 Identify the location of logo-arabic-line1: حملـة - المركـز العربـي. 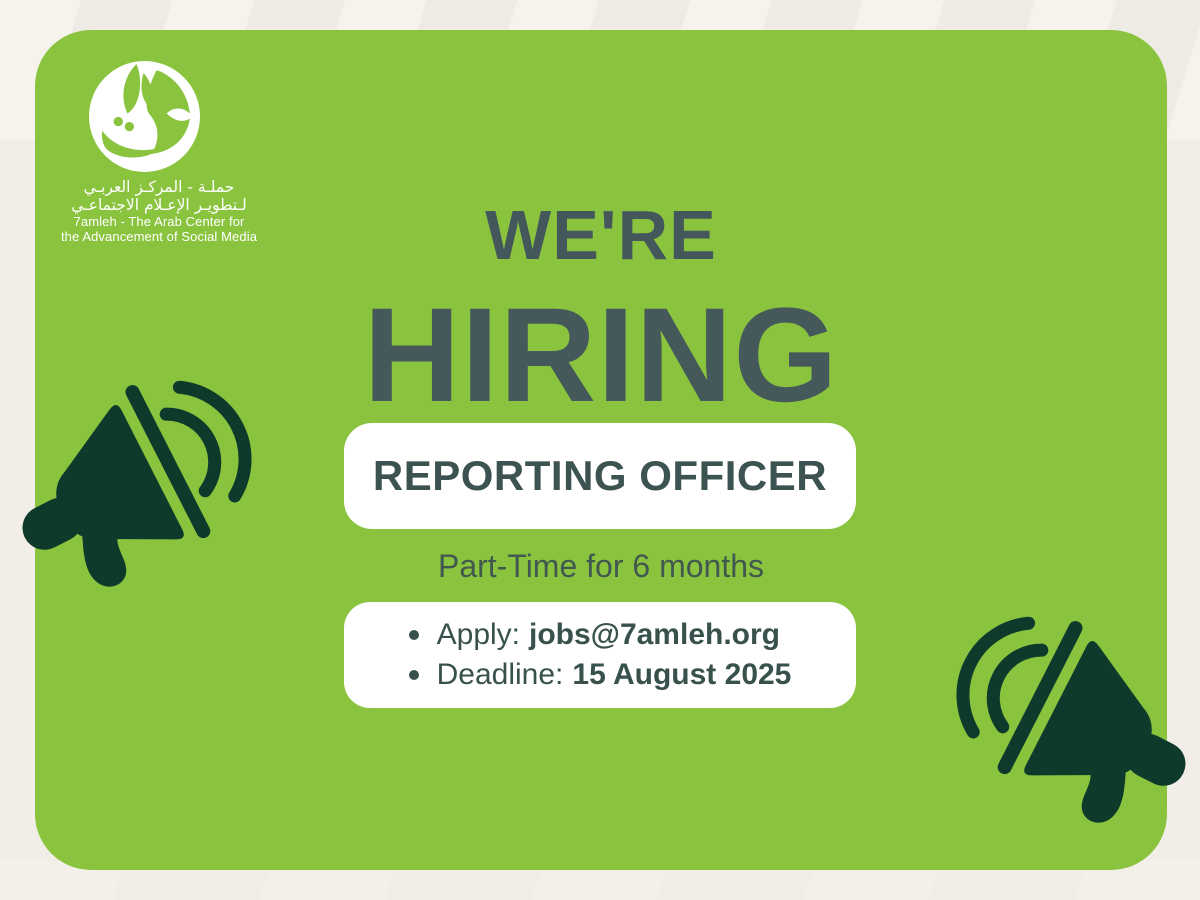
(159, 187).